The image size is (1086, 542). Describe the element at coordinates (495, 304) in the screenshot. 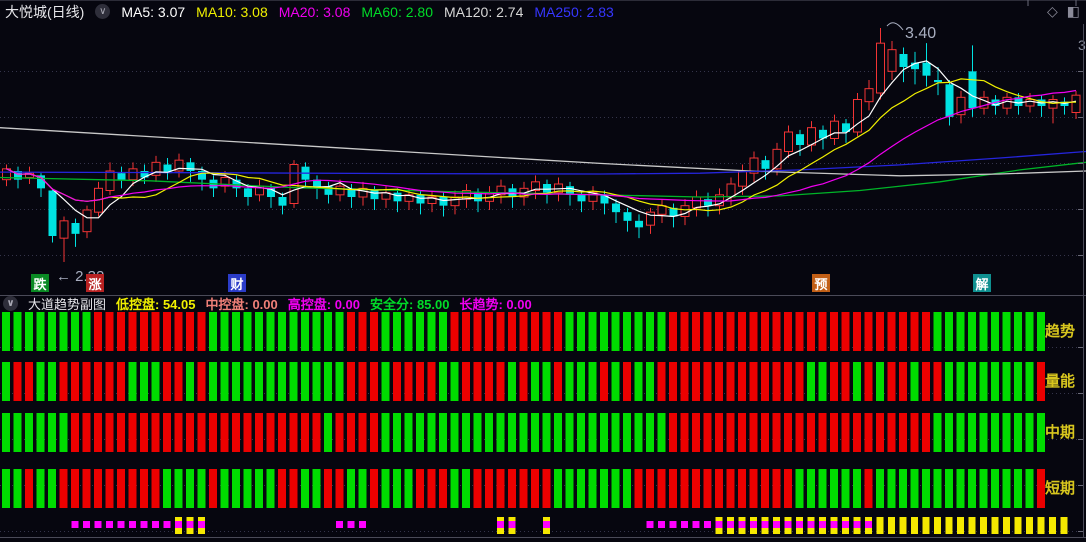

I see `subchart-value-4: 长趋势: 0.00` at that location.